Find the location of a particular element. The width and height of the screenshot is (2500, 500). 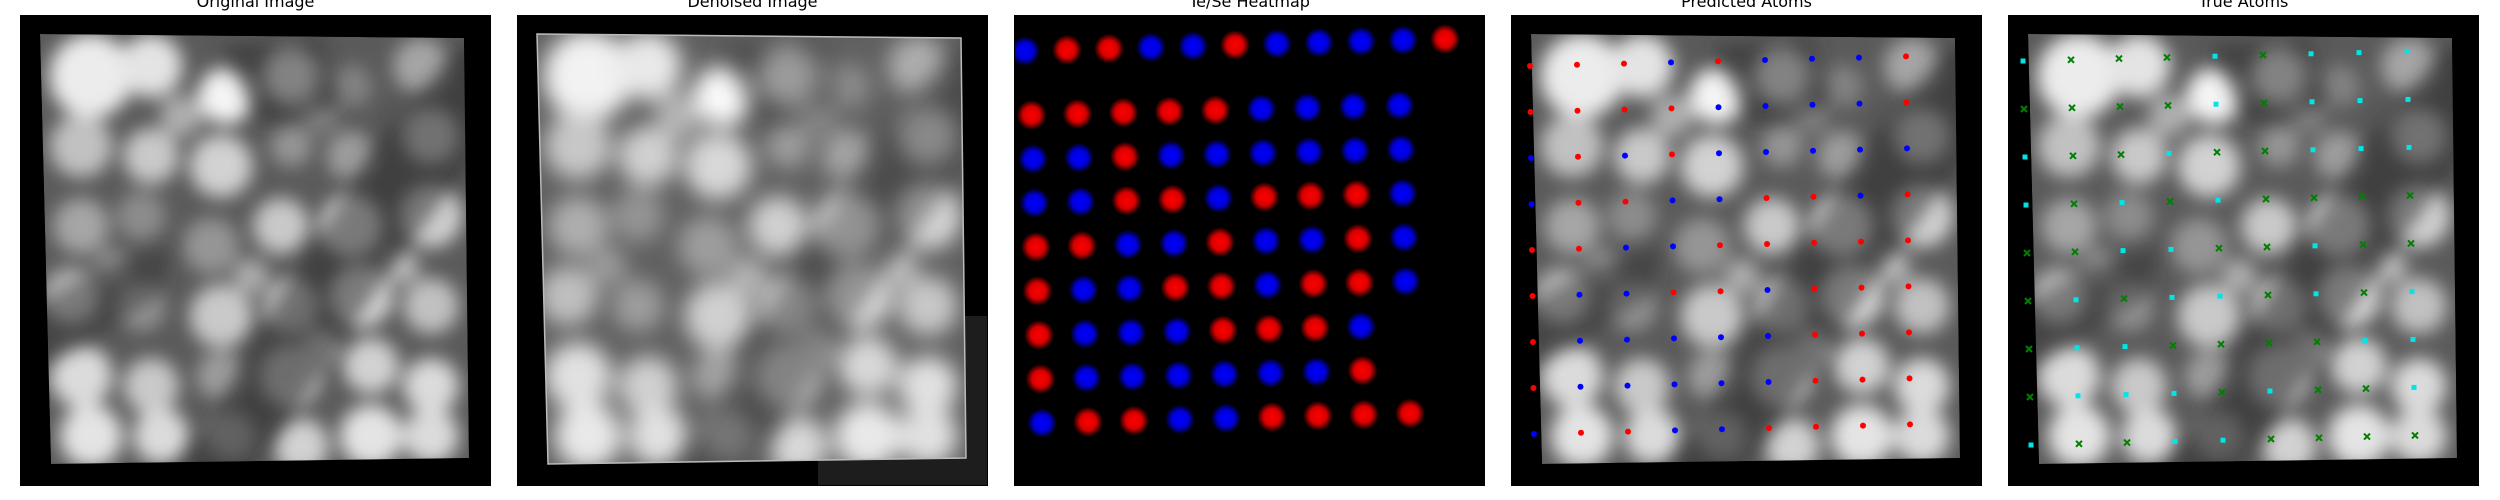

panel-title: Original Image is located at coordinates (255, 5).